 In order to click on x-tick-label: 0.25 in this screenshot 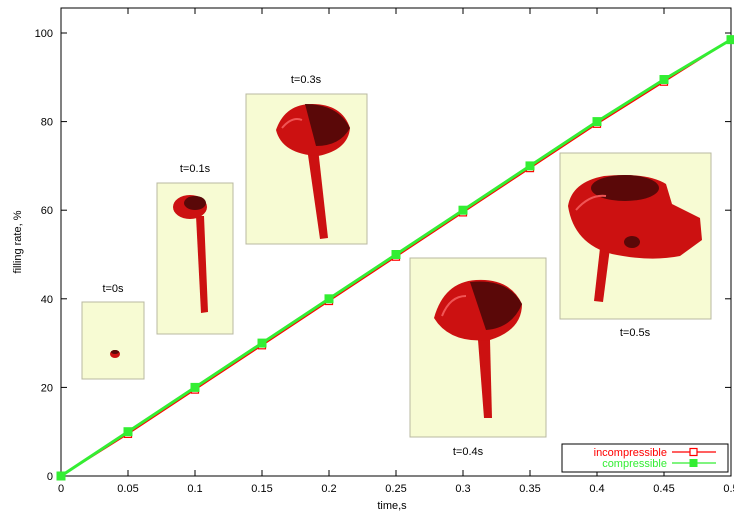, I will do `click(395, 489)`.